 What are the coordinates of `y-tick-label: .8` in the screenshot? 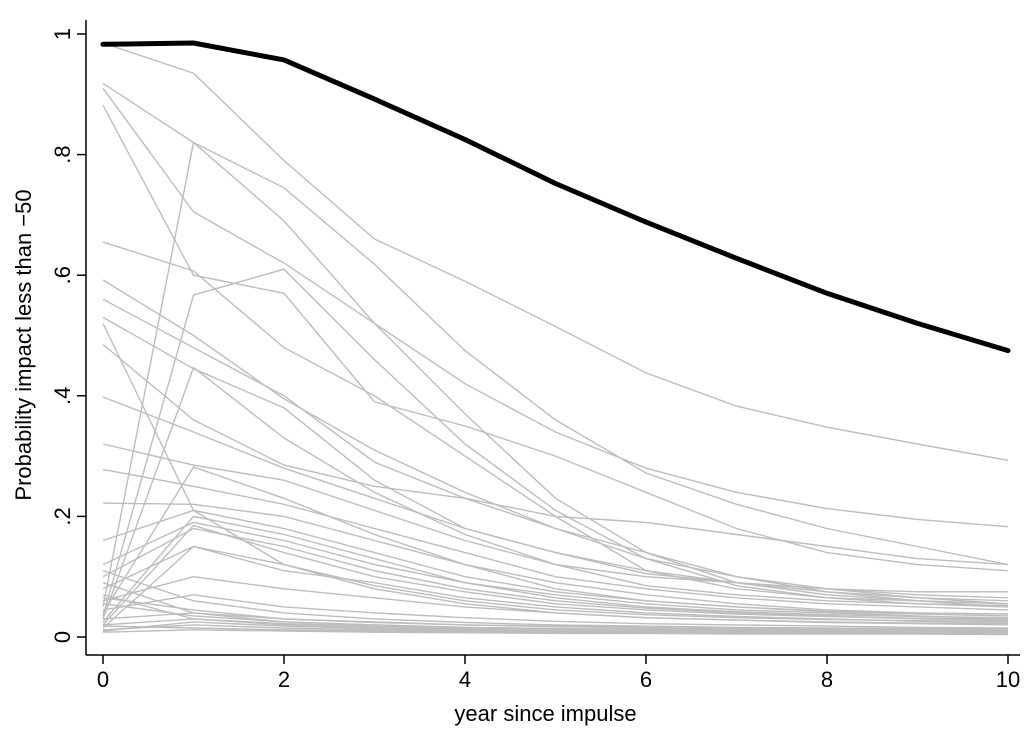 It's located at (62, 154).